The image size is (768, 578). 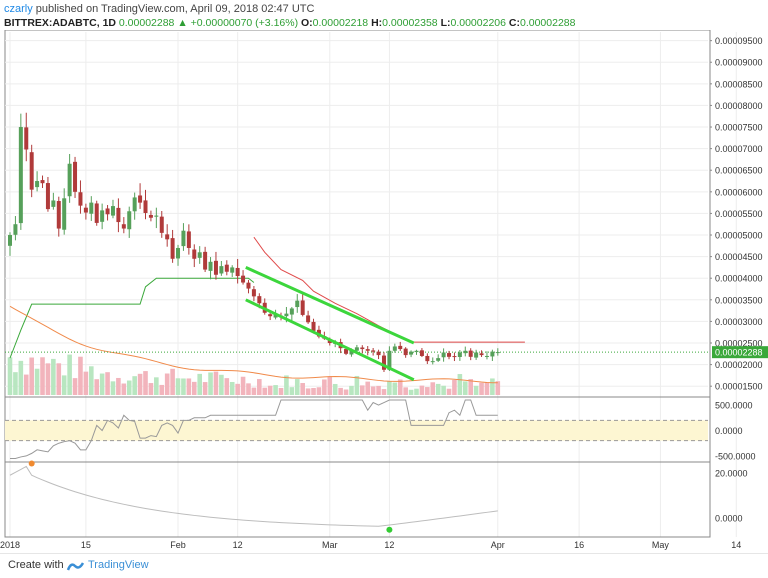 I want to click on time-tick-label: Apr, so click(x=498, y=545).